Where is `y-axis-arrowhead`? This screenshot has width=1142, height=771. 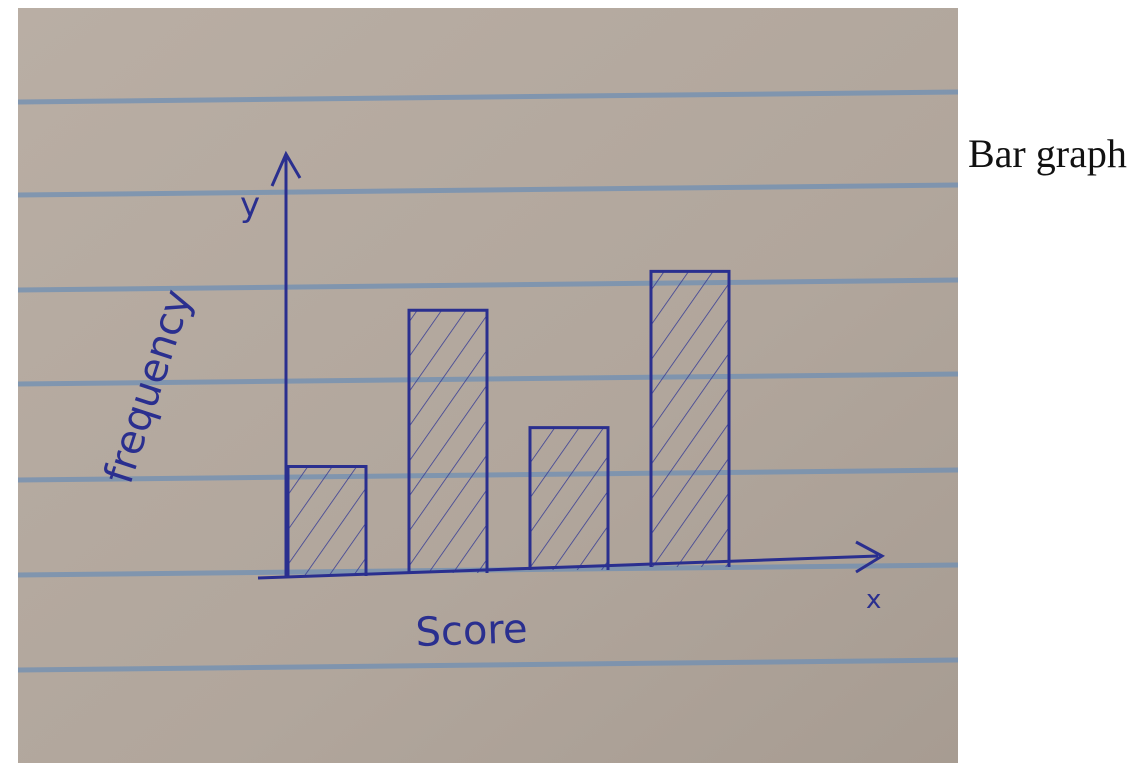
y-axis-arrowhead is located at coordinates (286, 168).